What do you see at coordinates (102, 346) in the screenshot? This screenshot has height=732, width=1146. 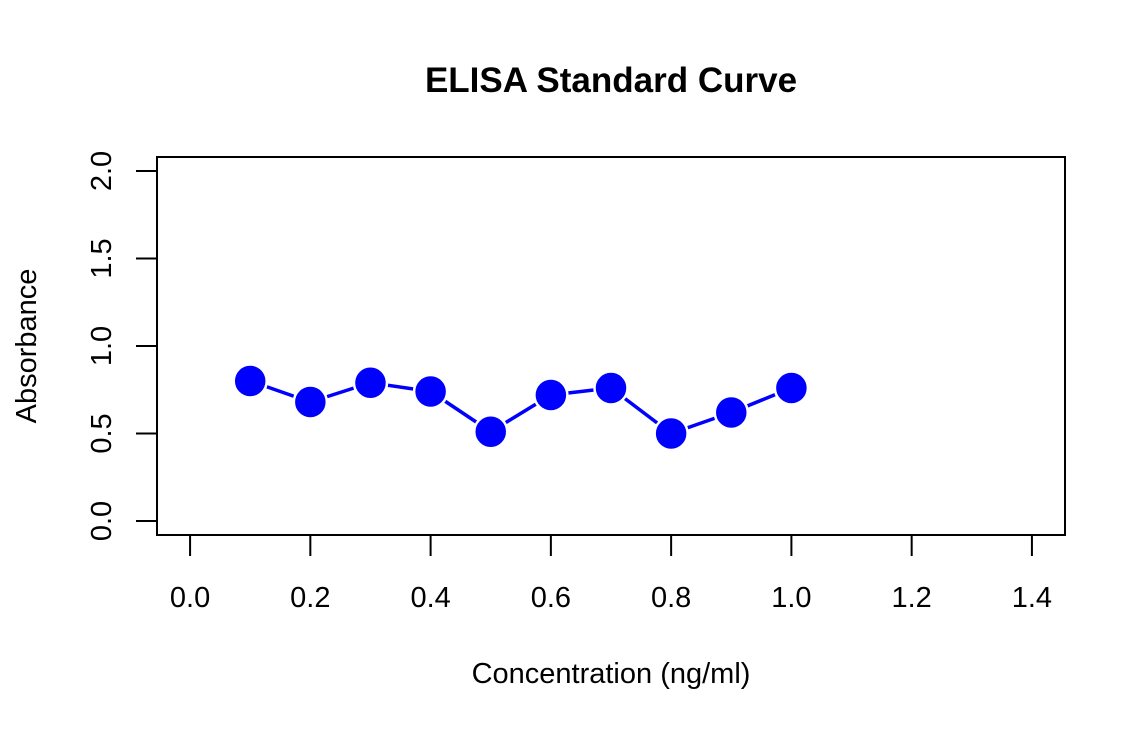 I see `y-tick-label: 1.0` at bounding box center [102, 346].